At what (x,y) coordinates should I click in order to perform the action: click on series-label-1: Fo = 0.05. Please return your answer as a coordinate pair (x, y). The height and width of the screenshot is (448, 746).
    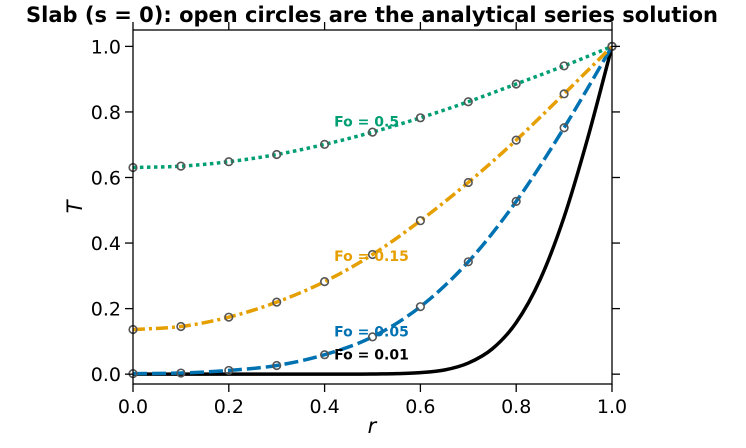
    Looking at the image, I should click on (371, 332).